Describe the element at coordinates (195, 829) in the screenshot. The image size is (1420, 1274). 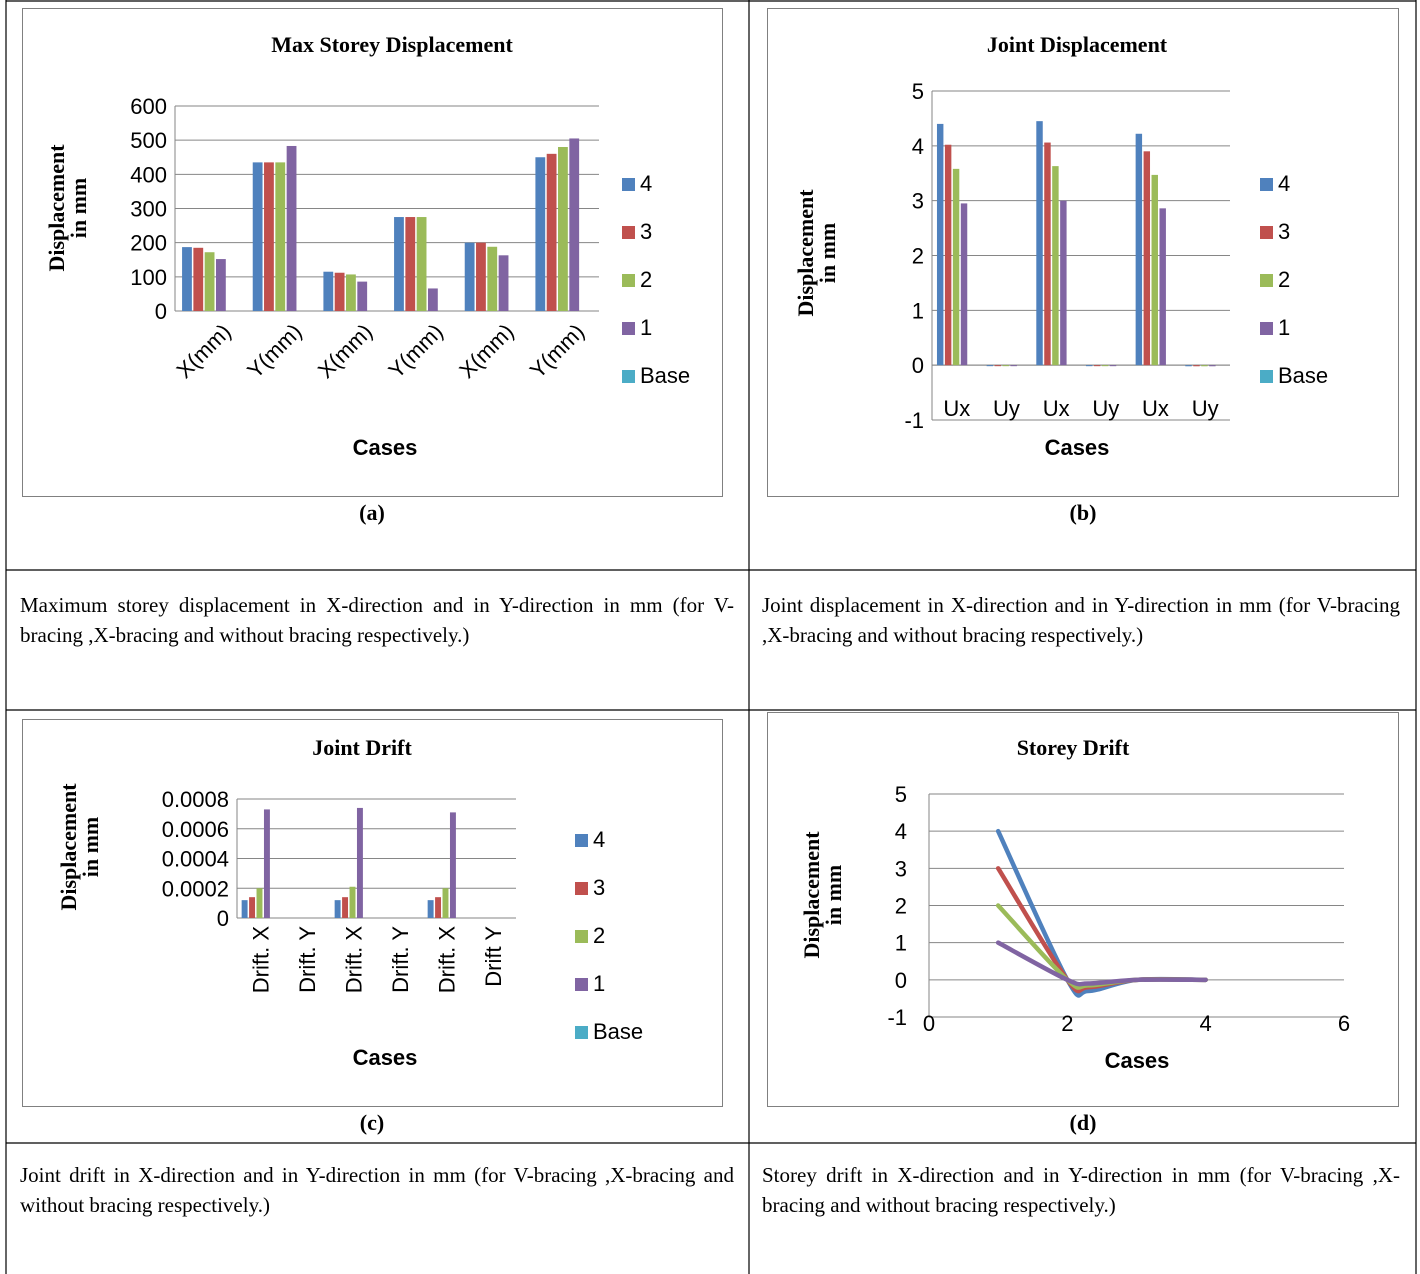
I see `y-tick-label: 0.0006` at that location.